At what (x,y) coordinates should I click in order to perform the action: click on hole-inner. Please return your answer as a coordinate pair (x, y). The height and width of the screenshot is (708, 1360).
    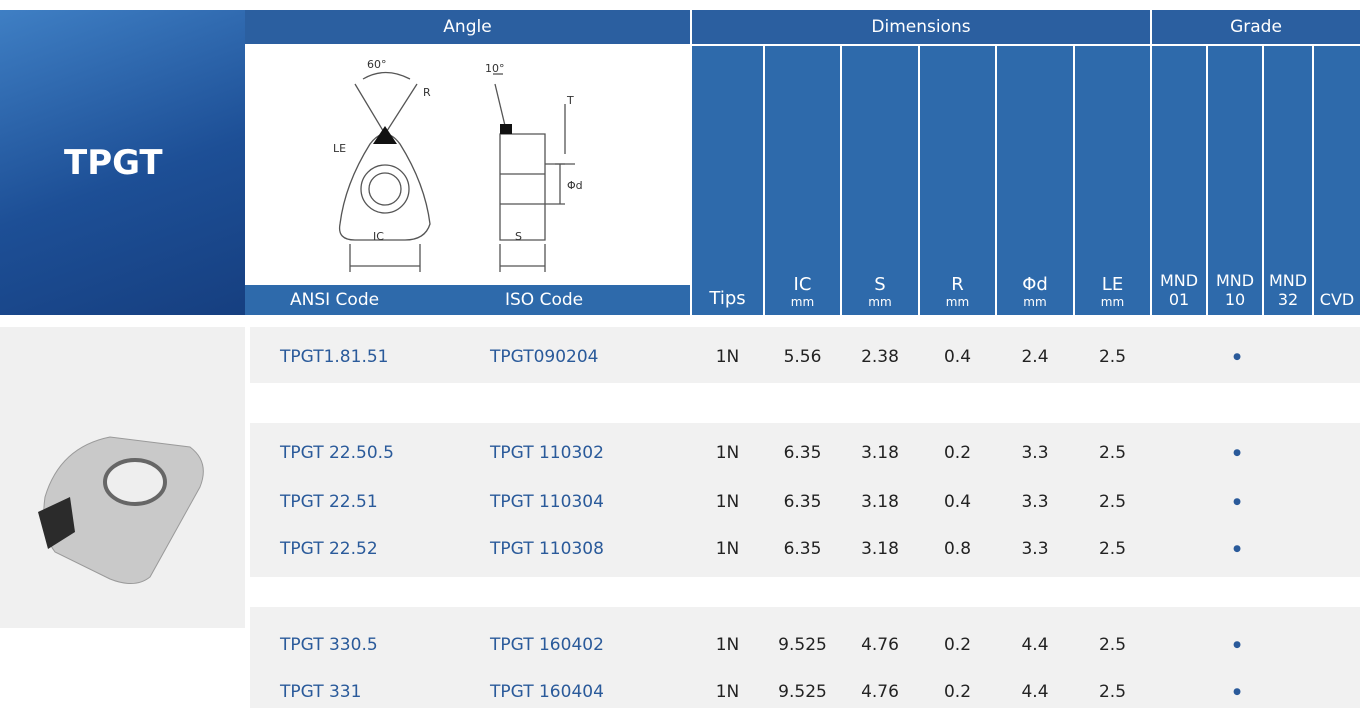
    Looking at the image, I should click on (385, 189).